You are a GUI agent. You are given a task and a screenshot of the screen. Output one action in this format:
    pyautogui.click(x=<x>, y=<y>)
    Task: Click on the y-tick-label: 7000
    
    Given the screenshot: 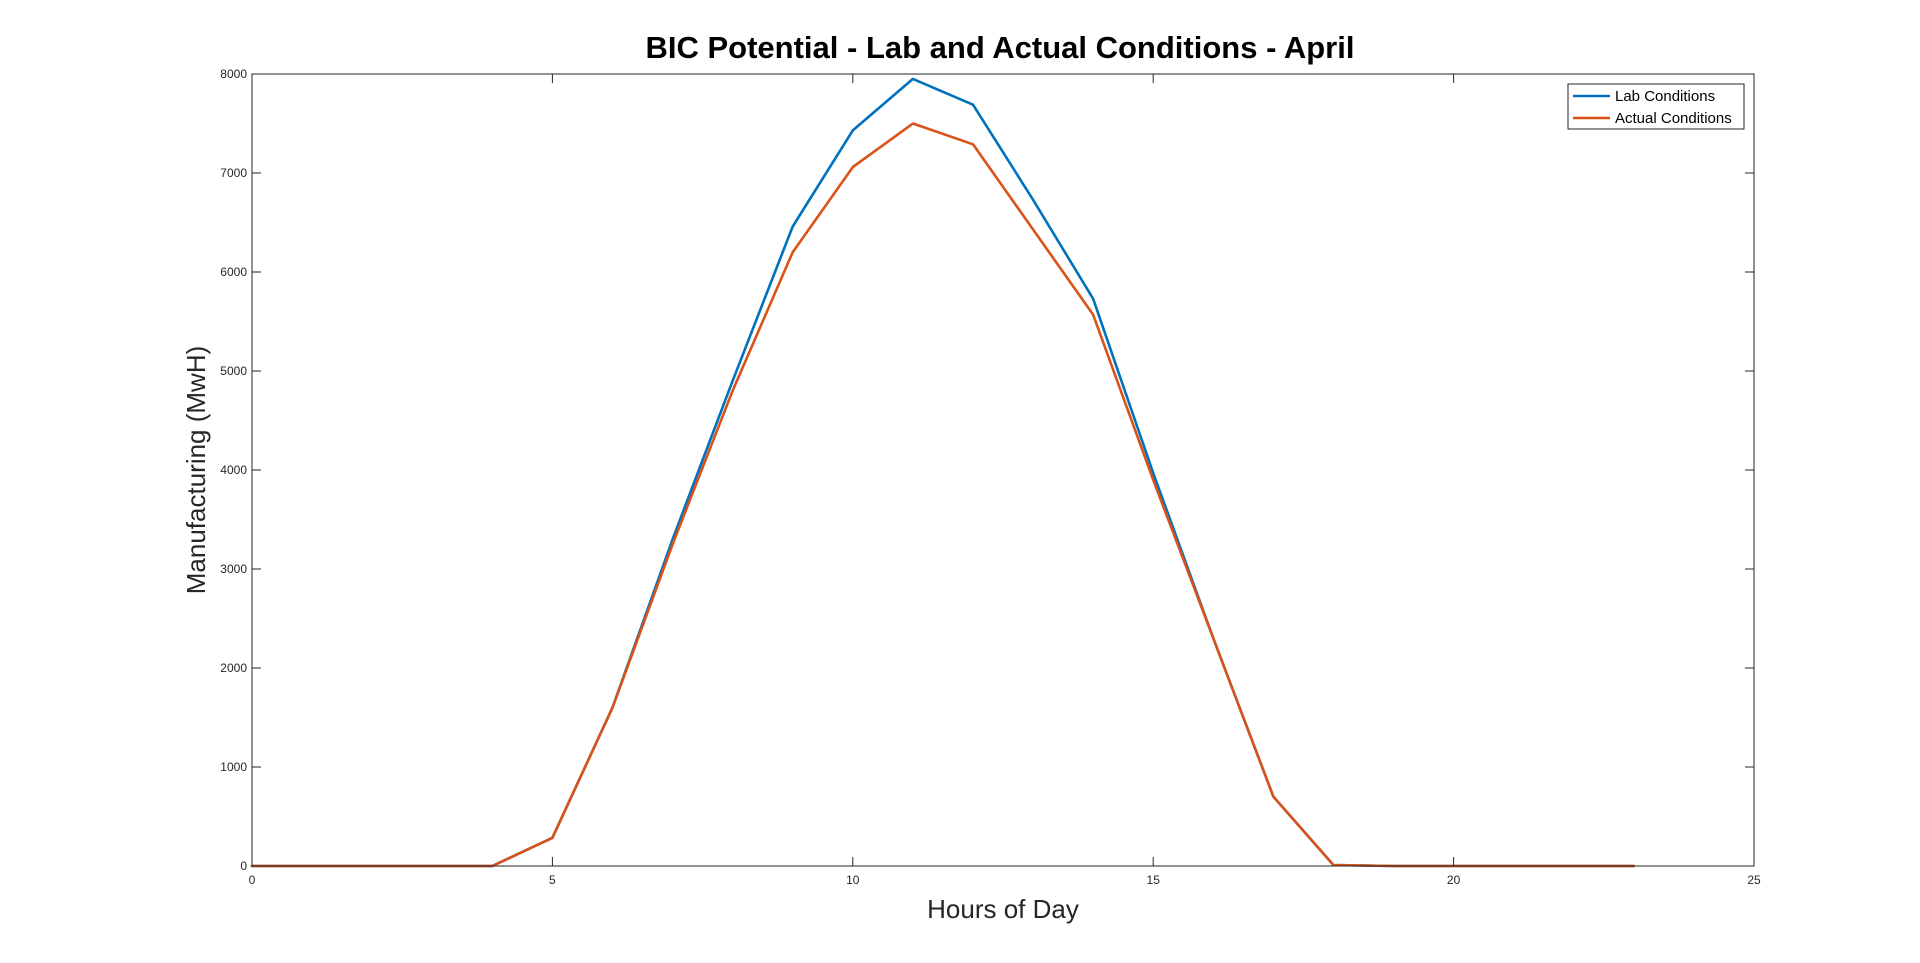 What is the action you would take?
    pyautogui.click(x=233, y=173)
    